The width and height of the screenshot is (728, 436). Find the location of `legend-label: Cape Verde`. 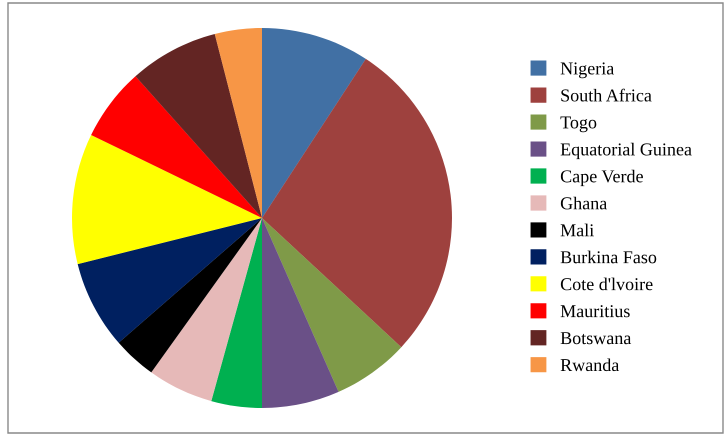

legend-label: Cape Verde is located at coordinates (601, 178).